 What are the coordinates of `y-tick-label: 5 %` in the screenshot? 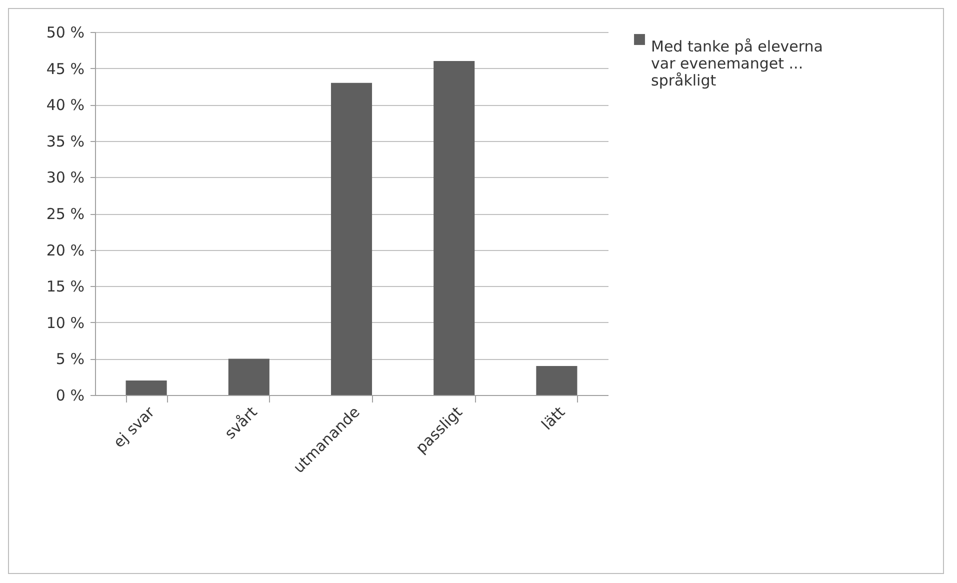 It's located at (70, 359).